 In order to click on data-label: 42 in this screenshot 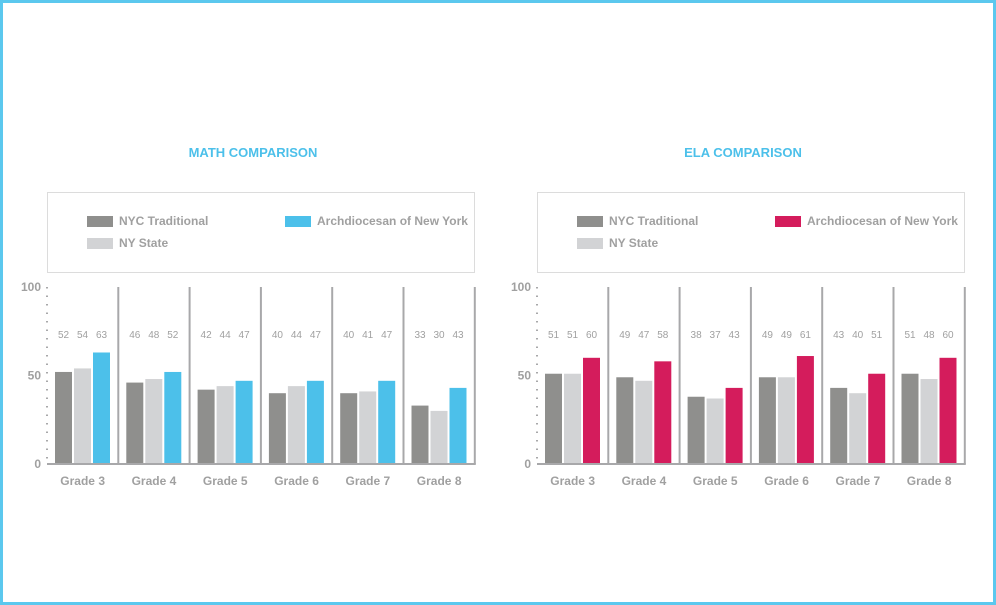, I will do `click(207, 335)`.